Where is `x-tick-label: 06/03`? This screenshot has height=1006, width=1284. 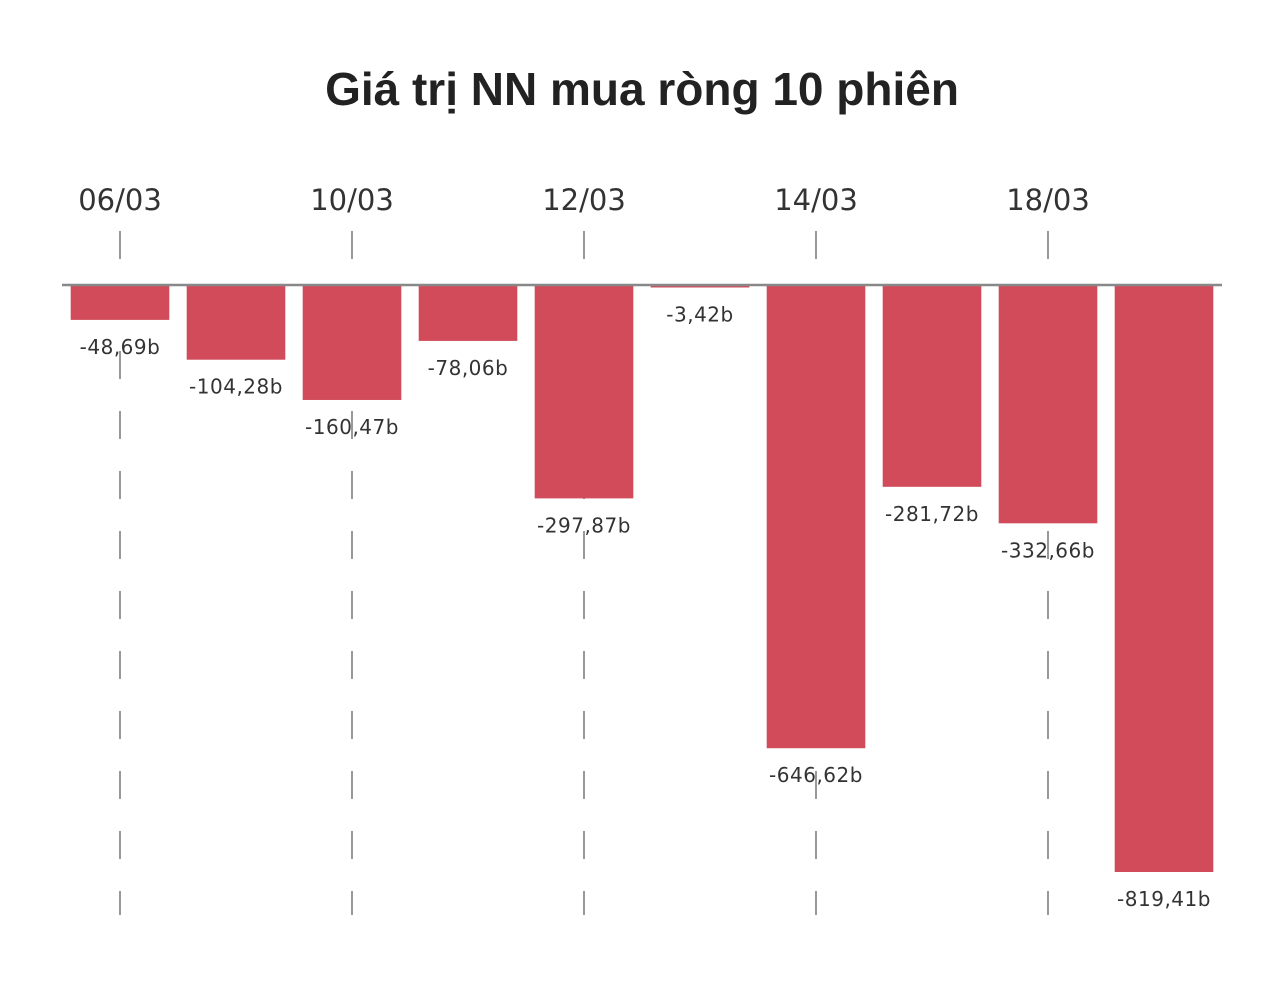
x-tick-label: 06/03 is located at coordinates (120, 200).